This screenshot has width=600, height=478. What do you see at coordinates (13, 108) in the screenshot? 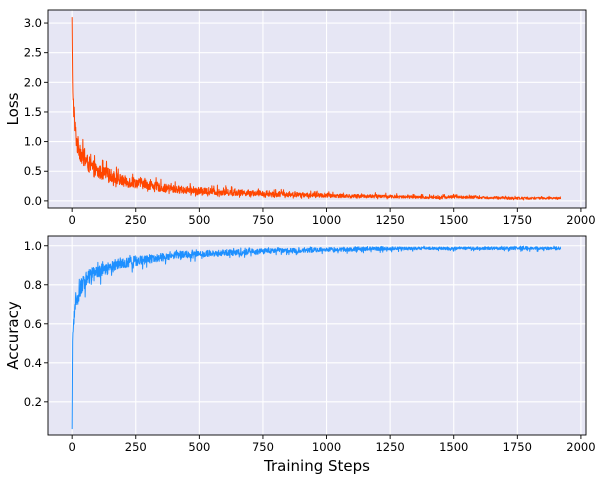
I see `y-axis-label: Loss` at bounding box center [13, 108].